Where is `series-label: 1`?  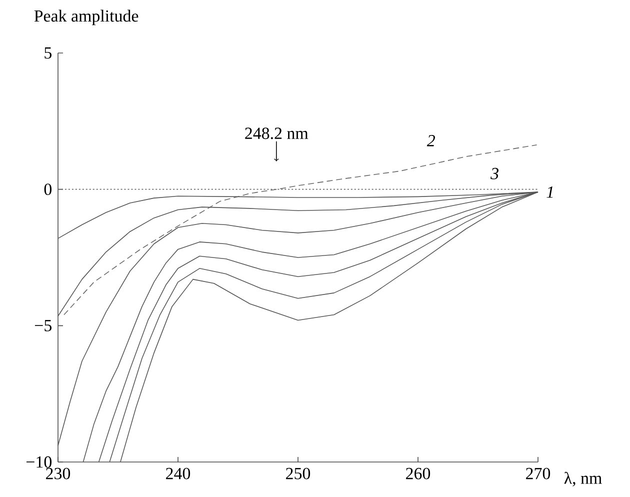 series-label: 1 is located at coordinates (549, 192).